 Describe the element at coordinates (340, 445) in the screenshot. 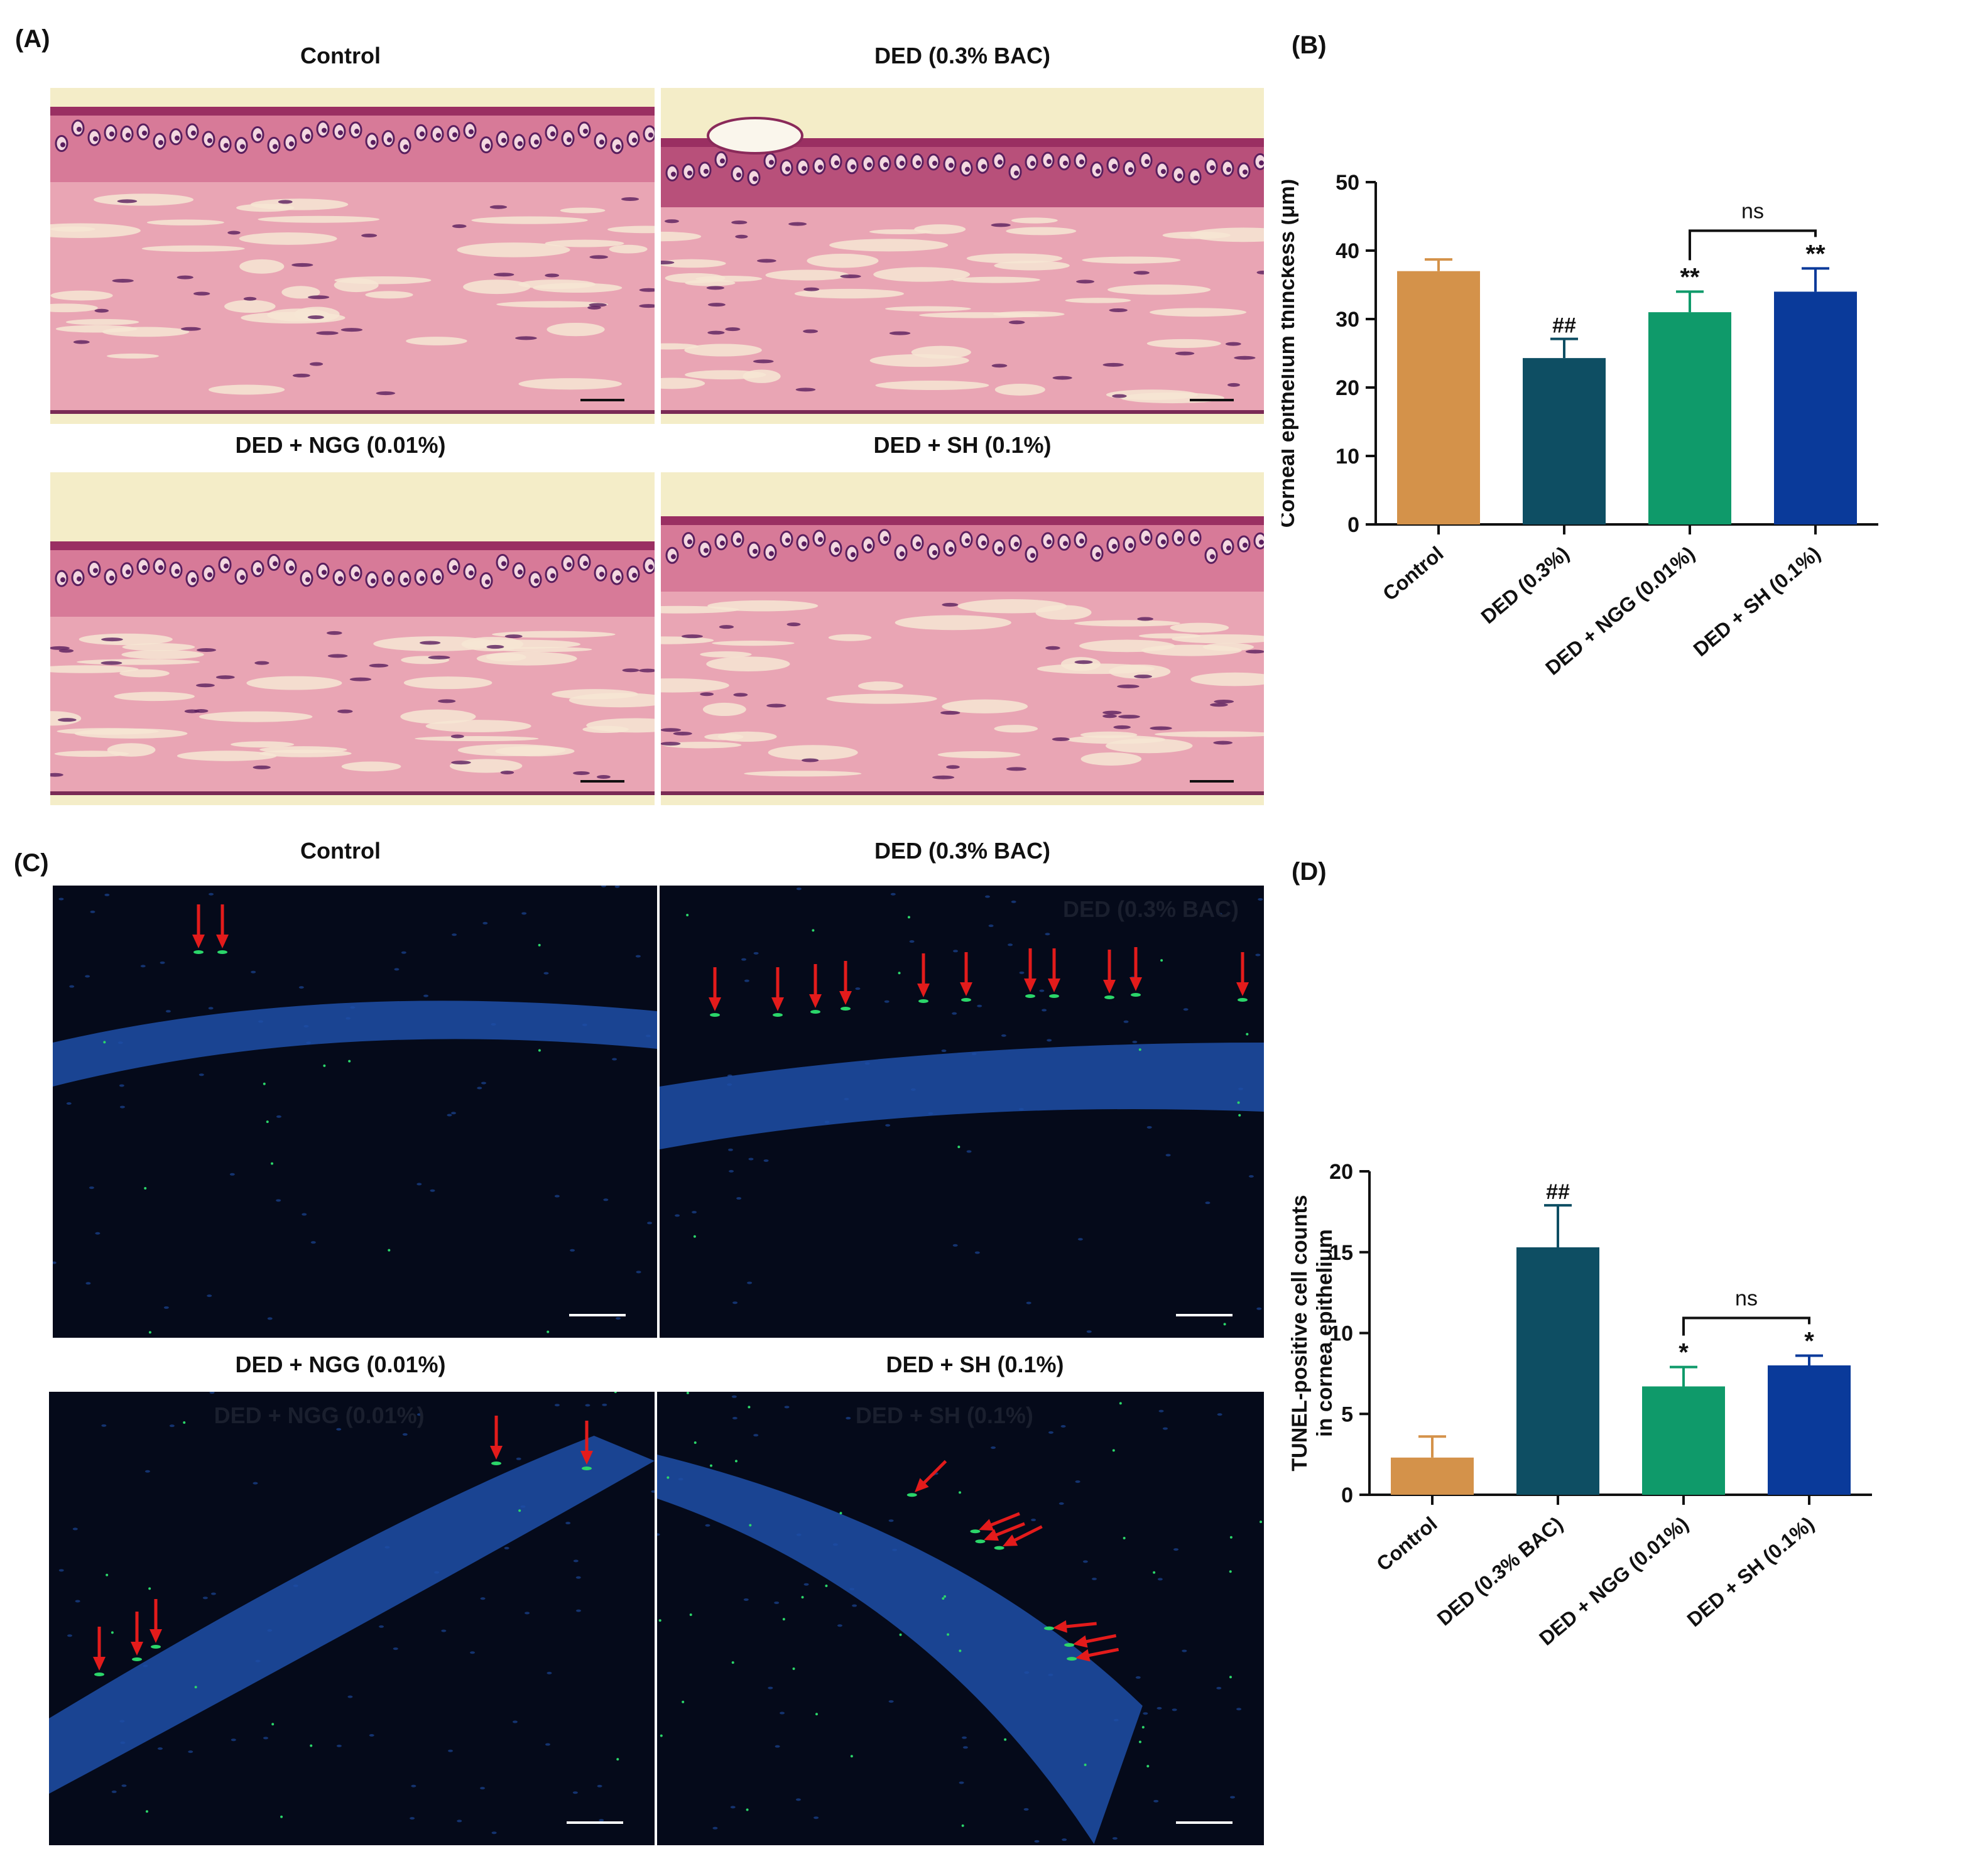

I see `he-title-ngg: DED + NGG (0.01%)` at that location.